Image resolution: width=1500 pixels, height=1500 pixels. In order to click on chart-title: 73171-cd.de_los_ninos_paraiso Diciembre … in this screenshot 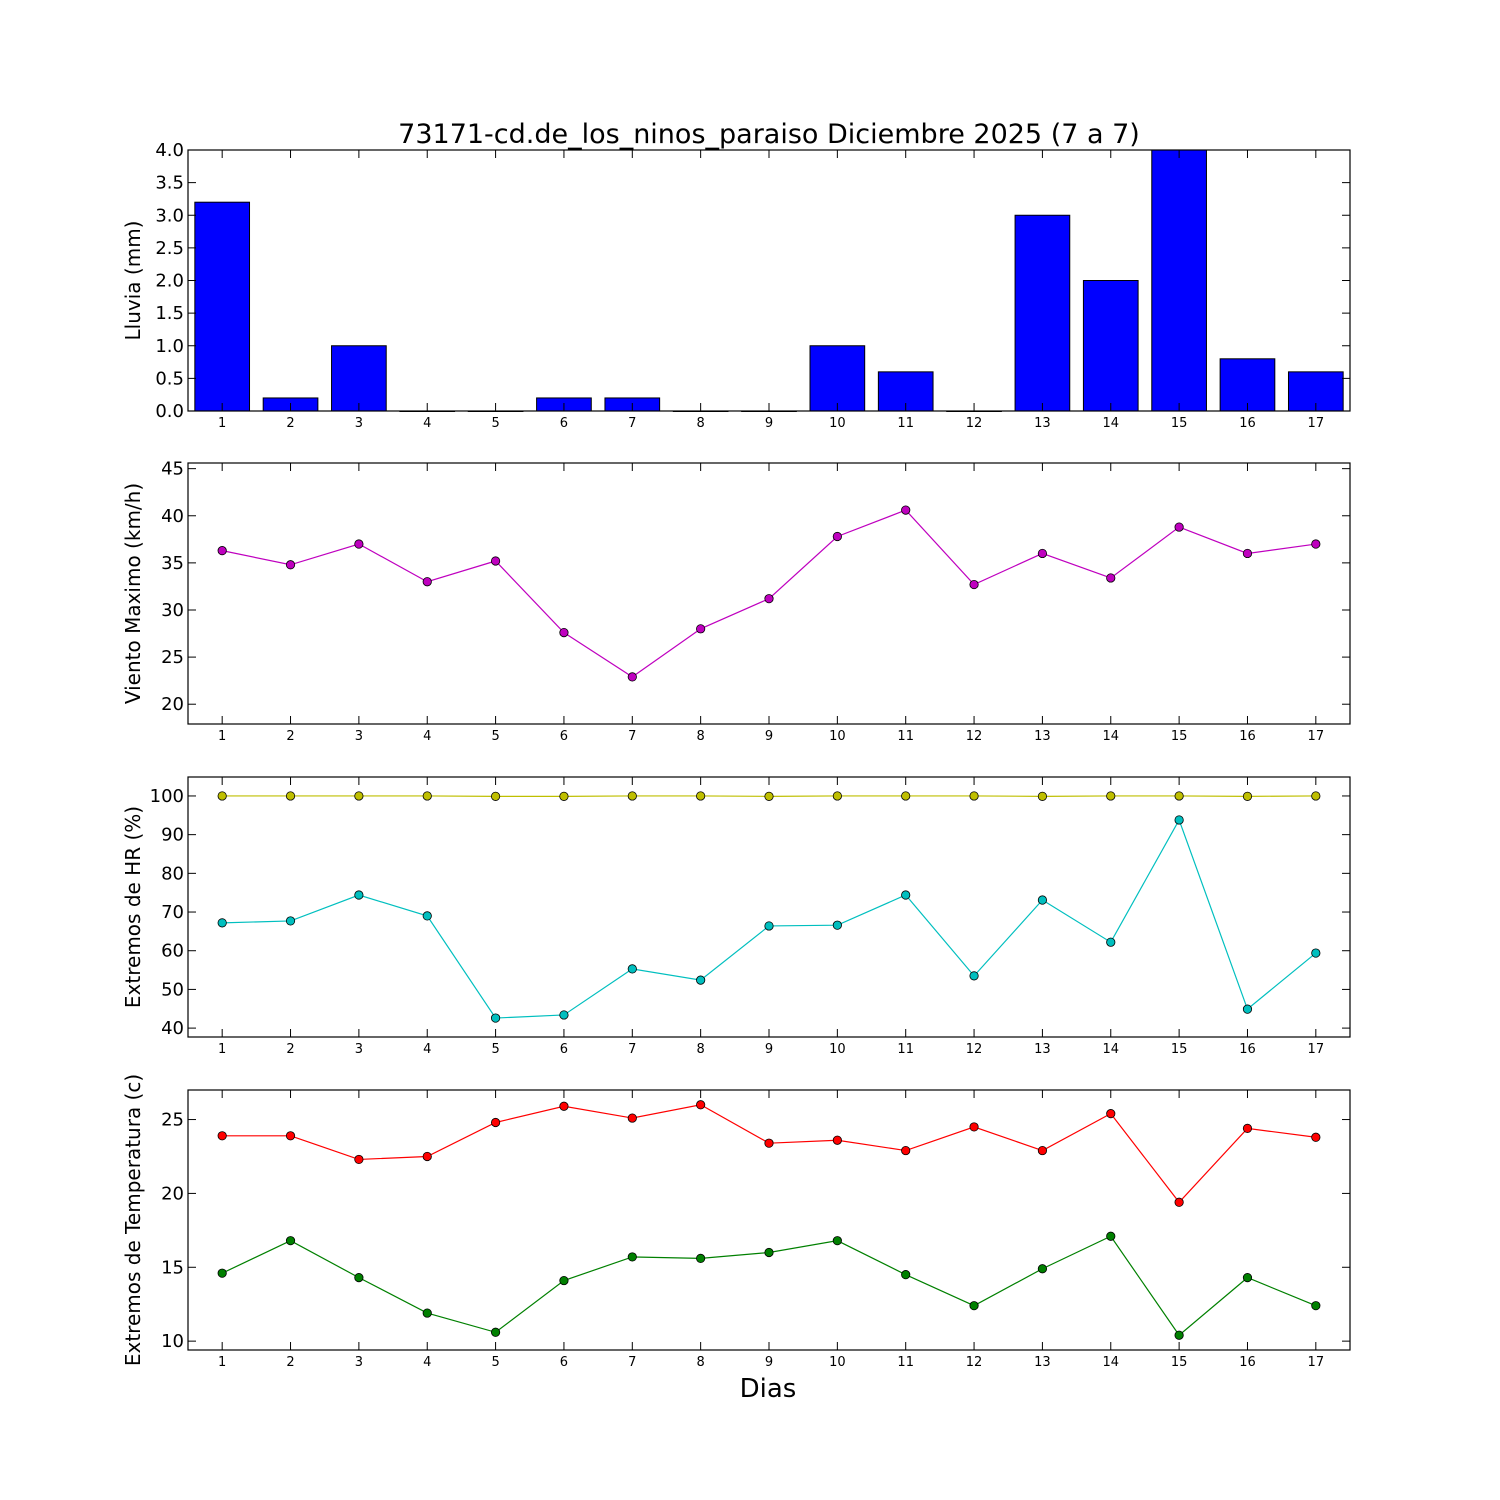, I will do `click(769, 134)`.